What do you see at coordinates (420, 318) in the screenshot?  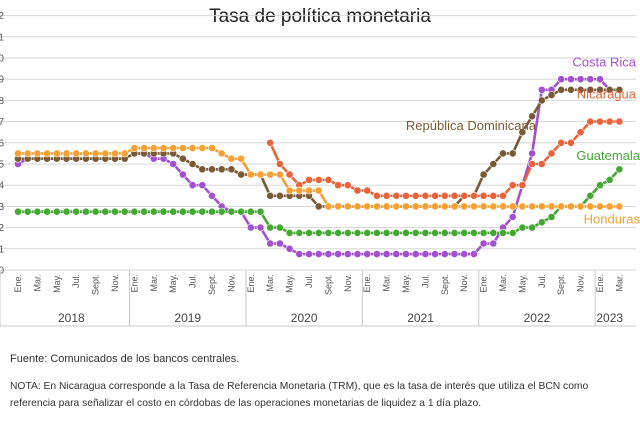 I see `year-label: 2021` at bounding box center [420, 318].